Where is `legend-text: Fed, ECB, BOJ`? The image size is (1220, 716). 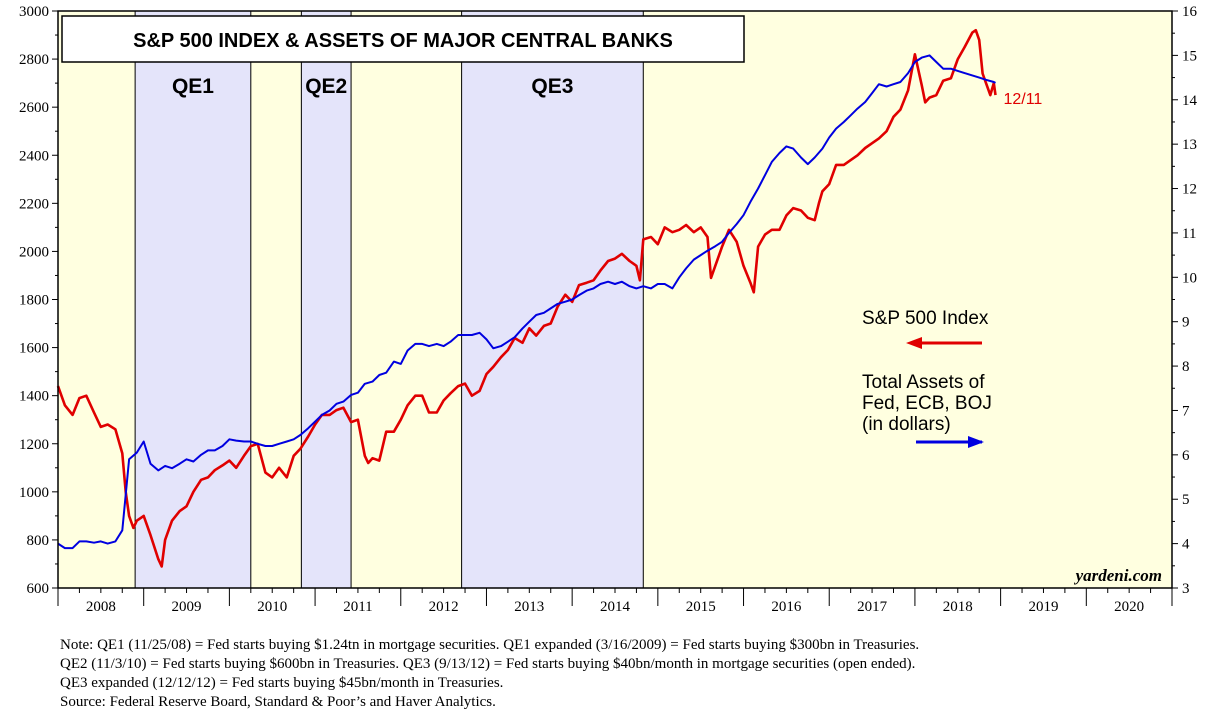
legend-text: Fed, ECB, BOJ is located at coordinates (927, 403).